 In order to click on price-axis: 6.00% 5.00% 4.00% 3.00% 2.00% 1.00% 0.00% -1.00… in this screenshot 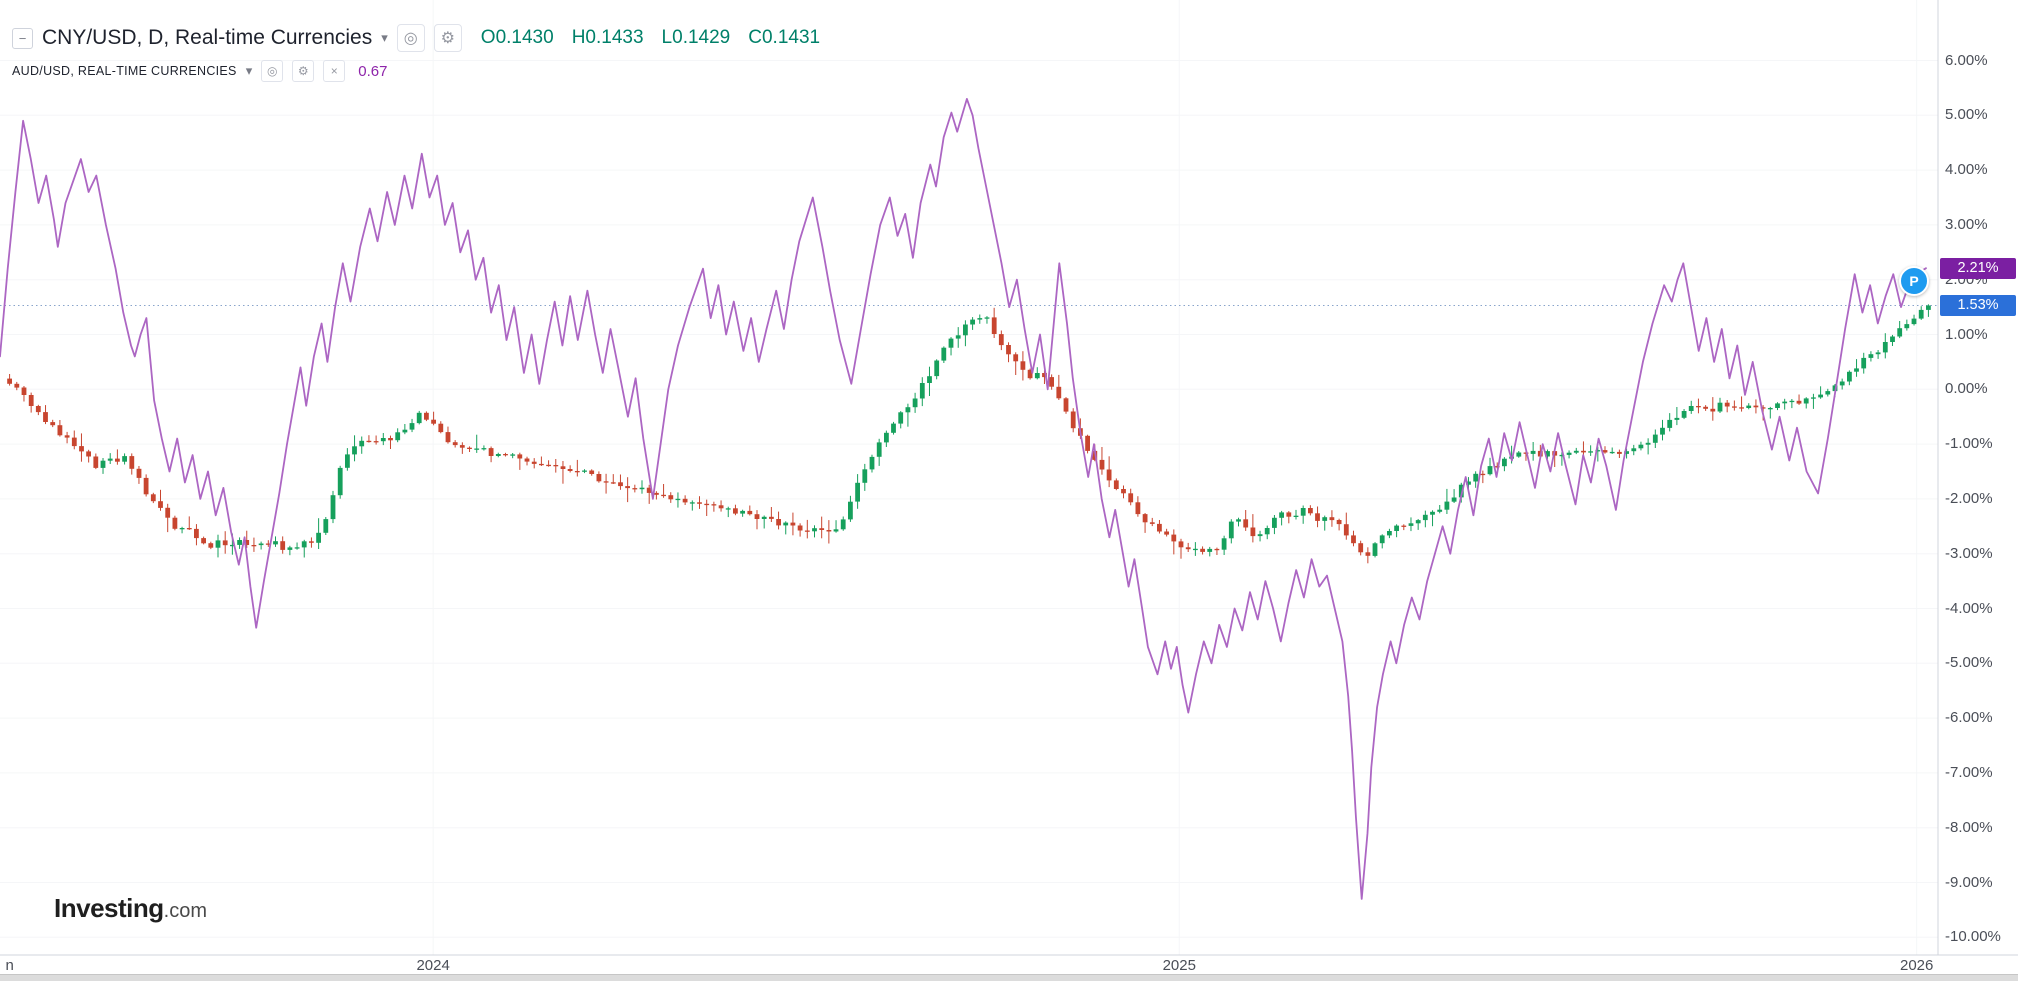, I will do `click(1978, 477)`.